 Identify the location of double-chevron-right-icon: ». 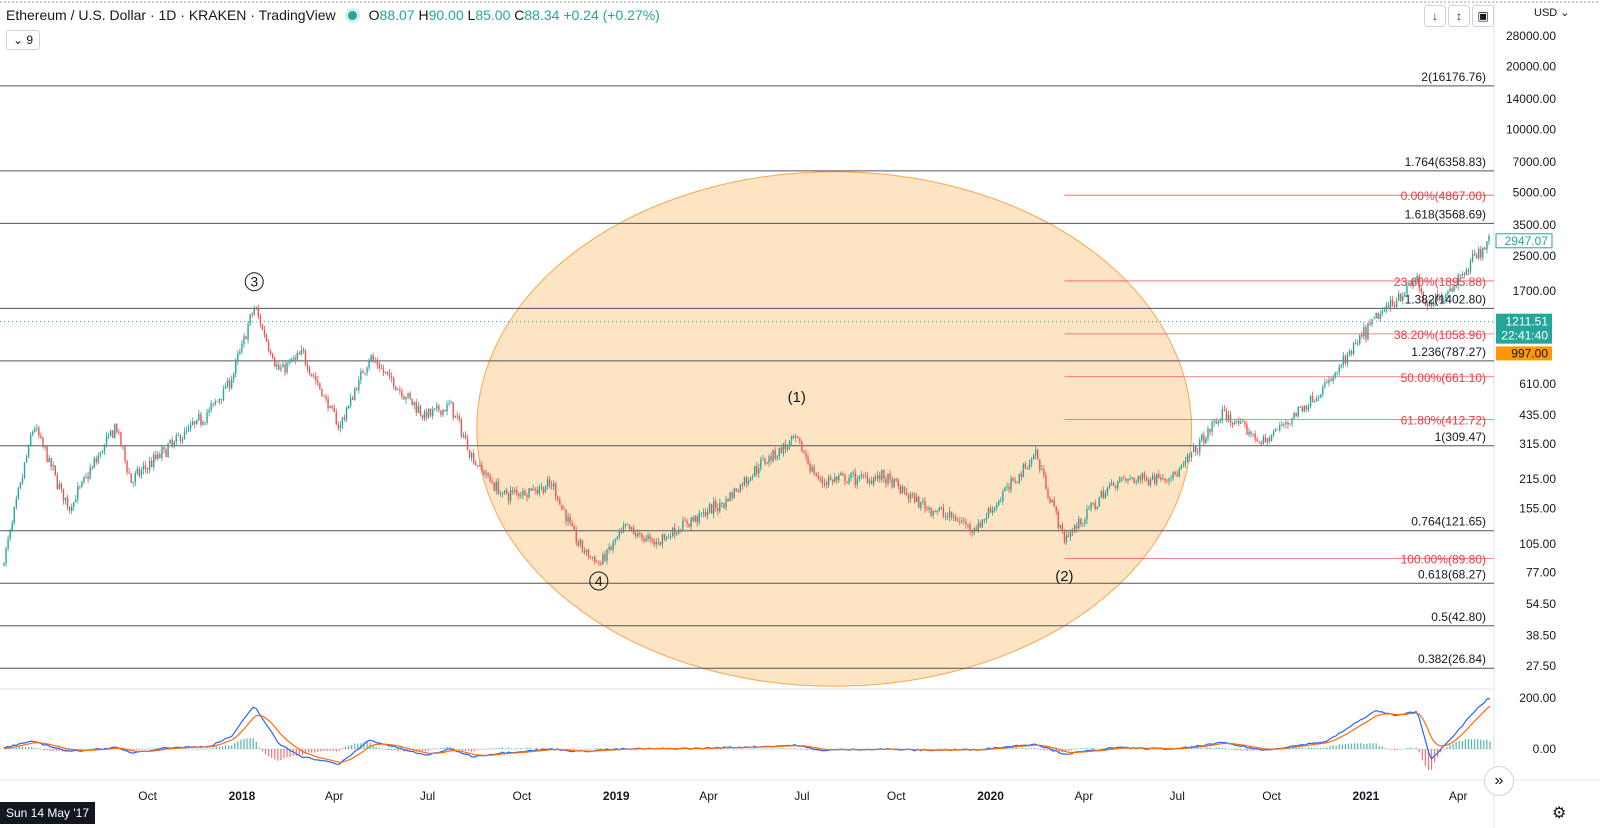
(1499, 781).